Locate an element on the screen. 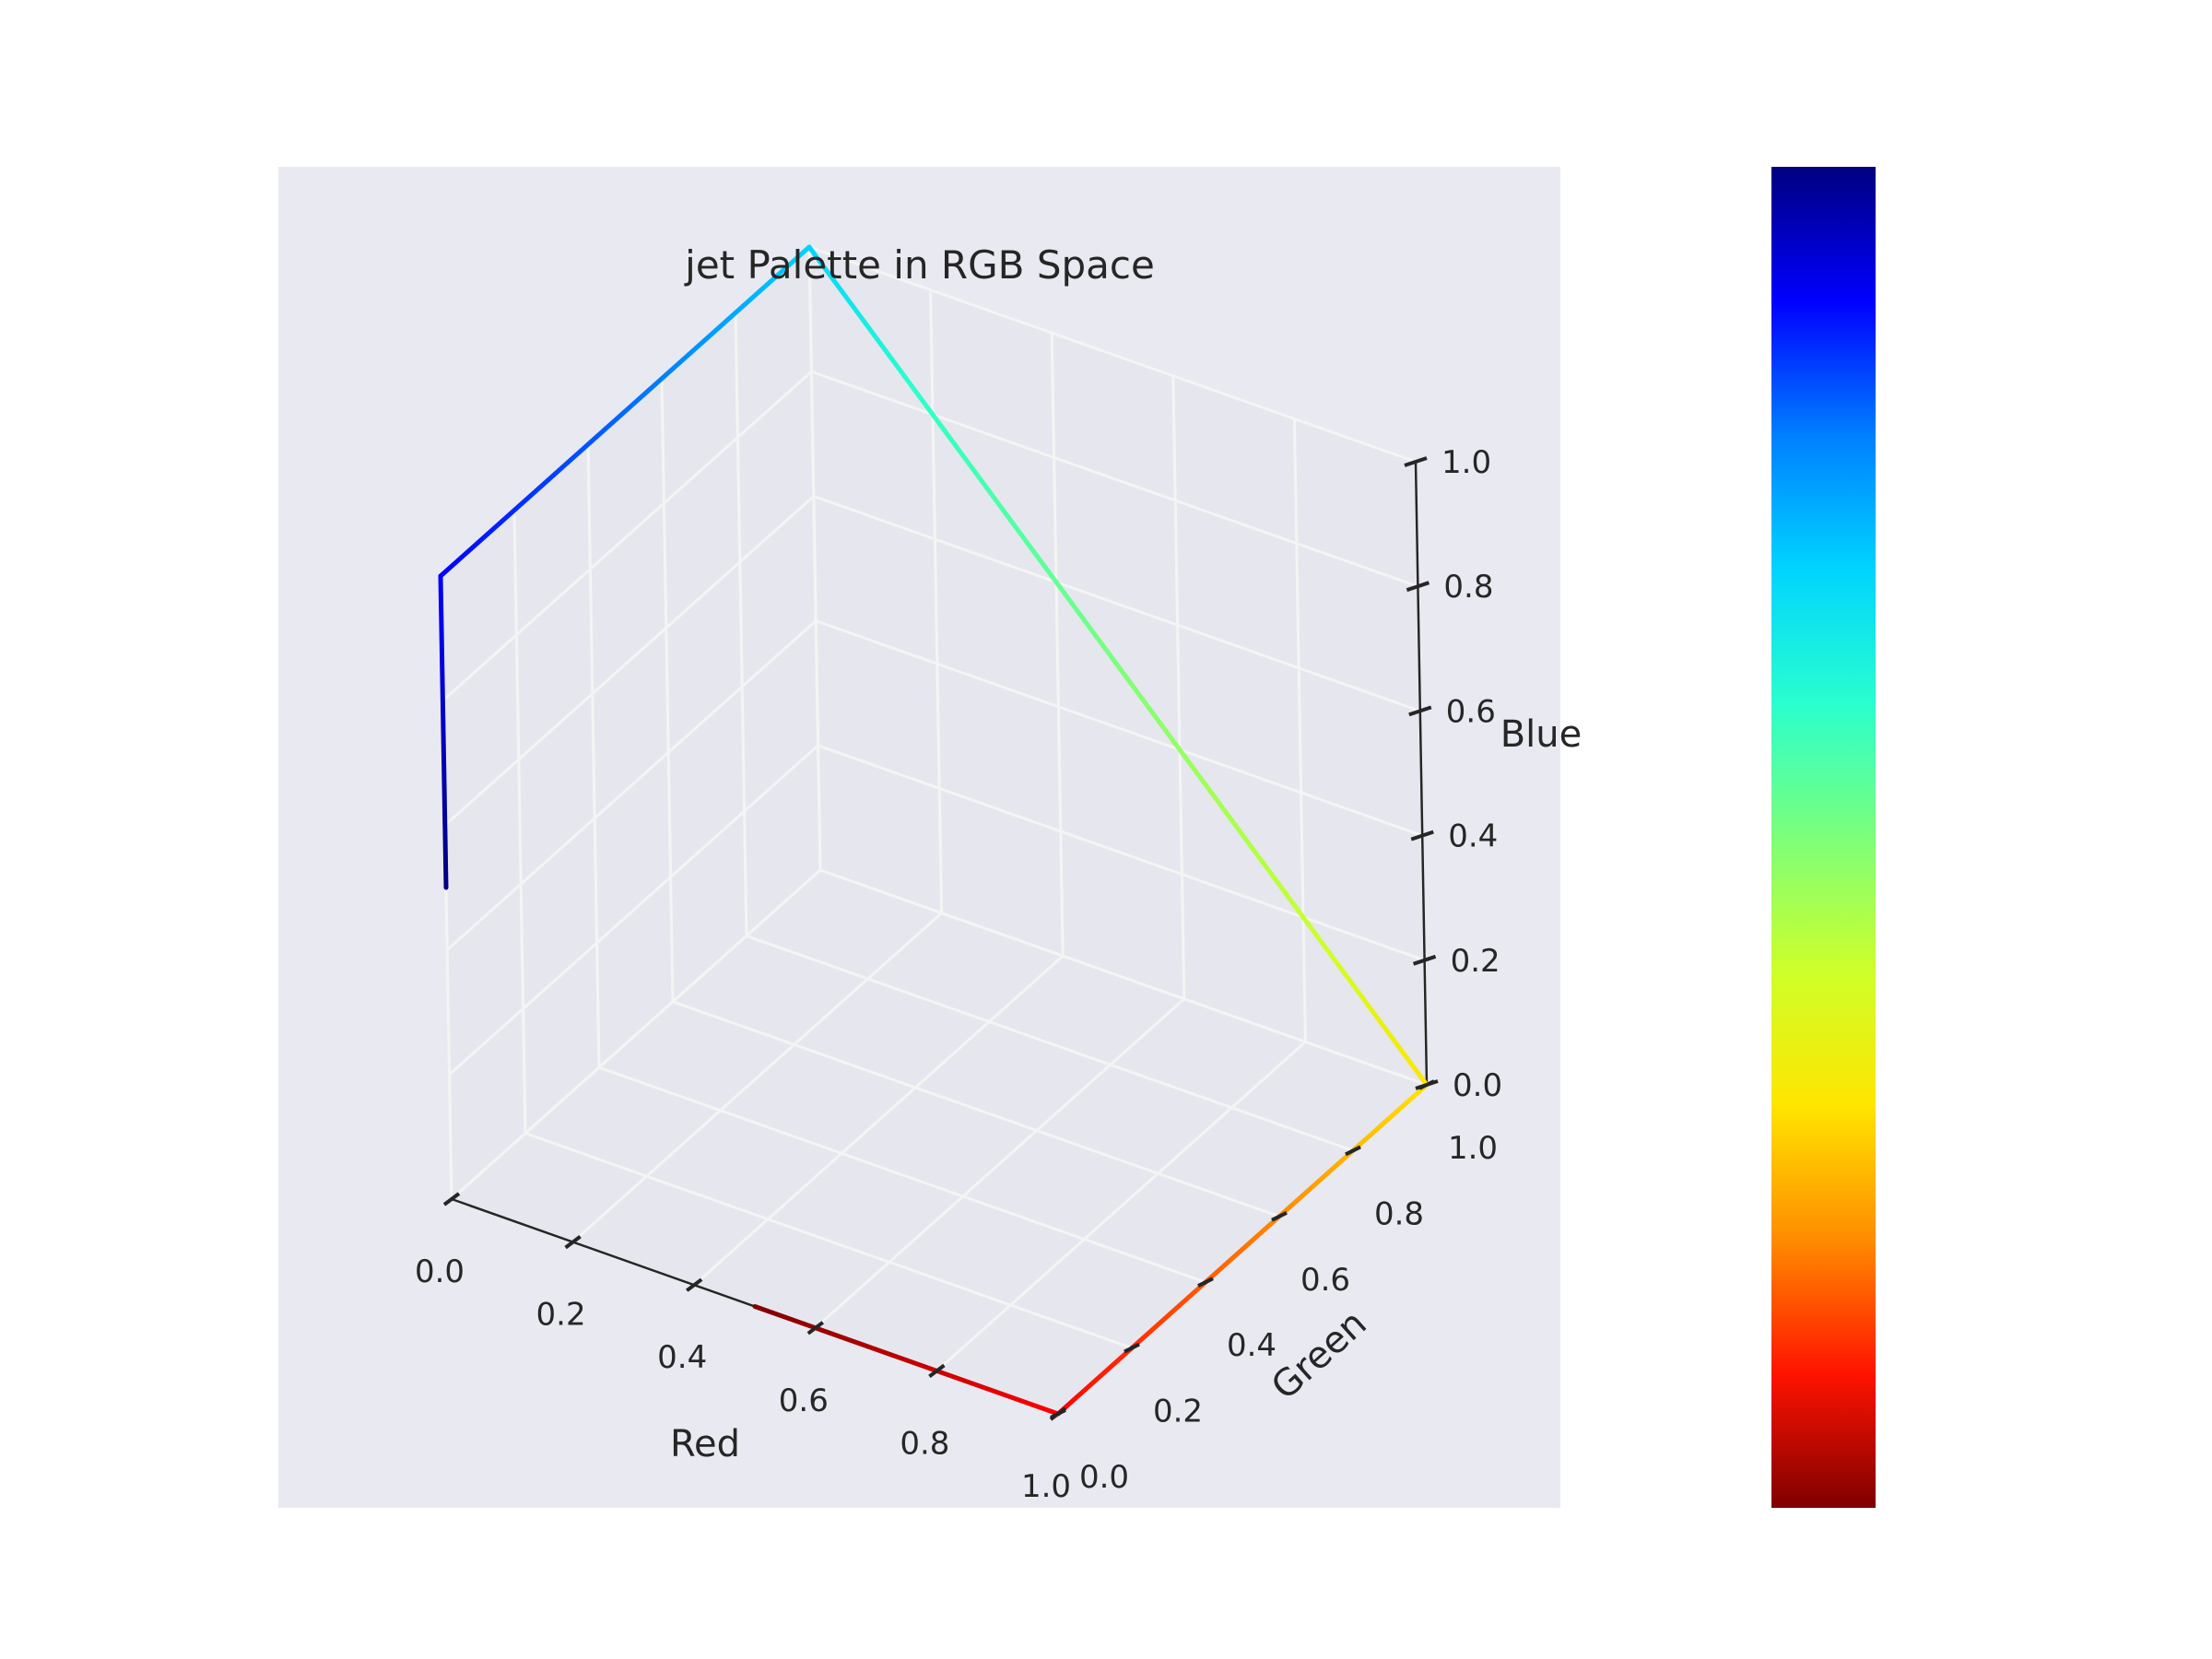  z-axis-line is located at coordinates (1421, 773).